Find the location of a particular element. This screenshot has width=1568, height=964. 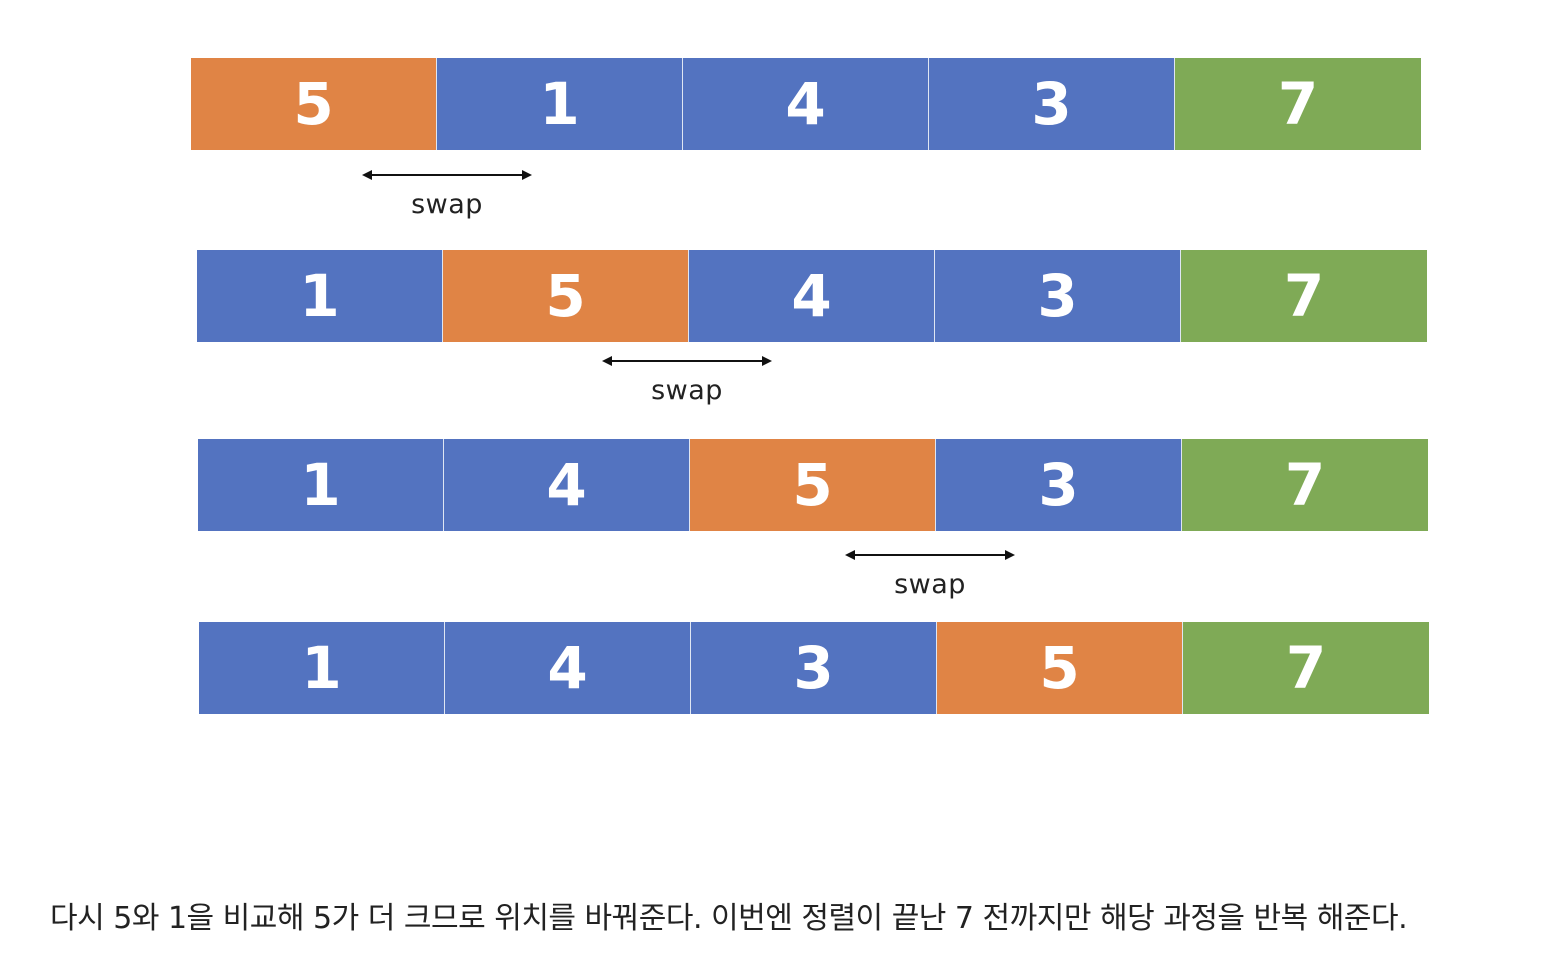

array-row-2: 1 5 4 3 7 is located at coordinates (812, 296).